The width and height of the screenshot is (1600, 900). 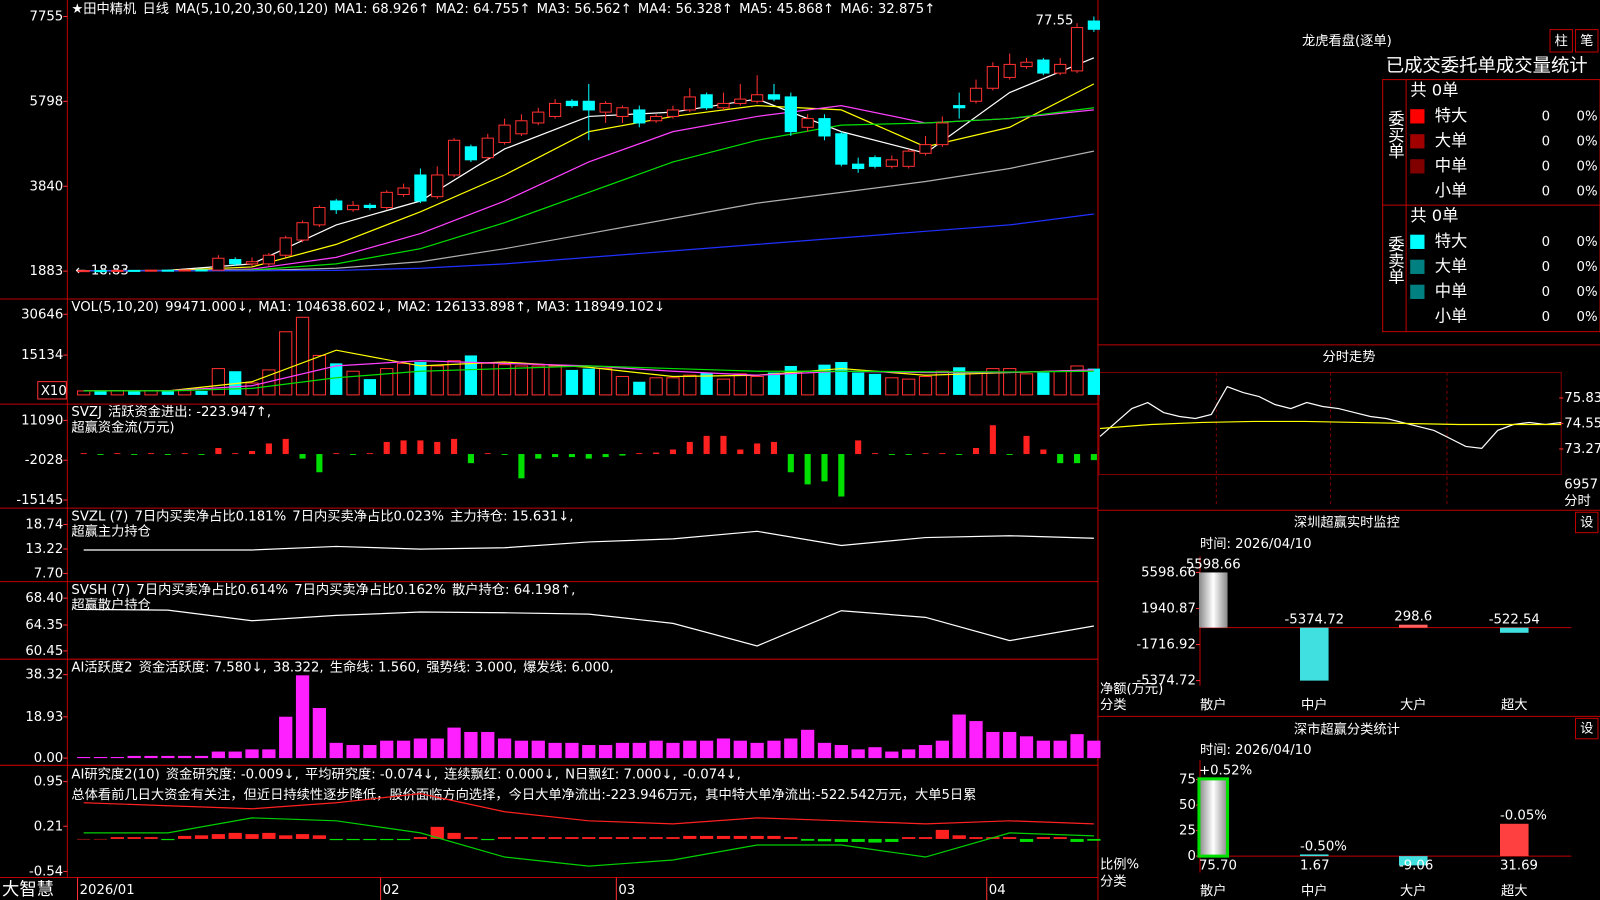 I want to click on y-tick-label: 30646, so click(x=42, y=314).